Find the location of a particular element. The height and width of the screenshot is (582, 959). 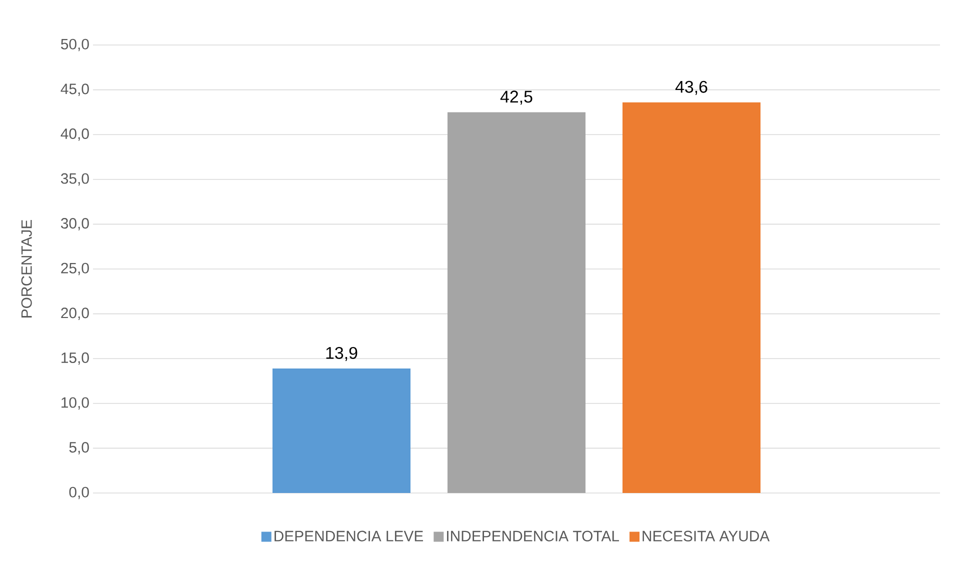

data-label: 43,6 is located at coordinates (691, 87).